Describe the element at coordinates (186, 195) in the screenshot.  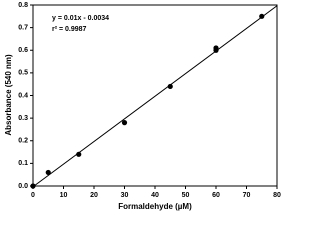
I see `x-tick-label: 50` at that location.